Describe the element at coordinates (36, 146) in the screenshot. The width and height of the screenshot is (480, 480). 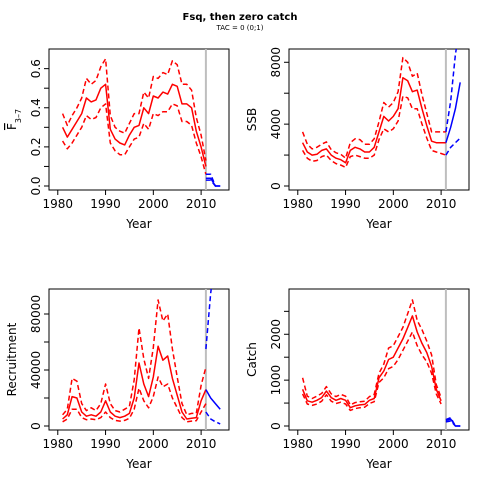
I see `y-tick-label: 0.2` at that location.